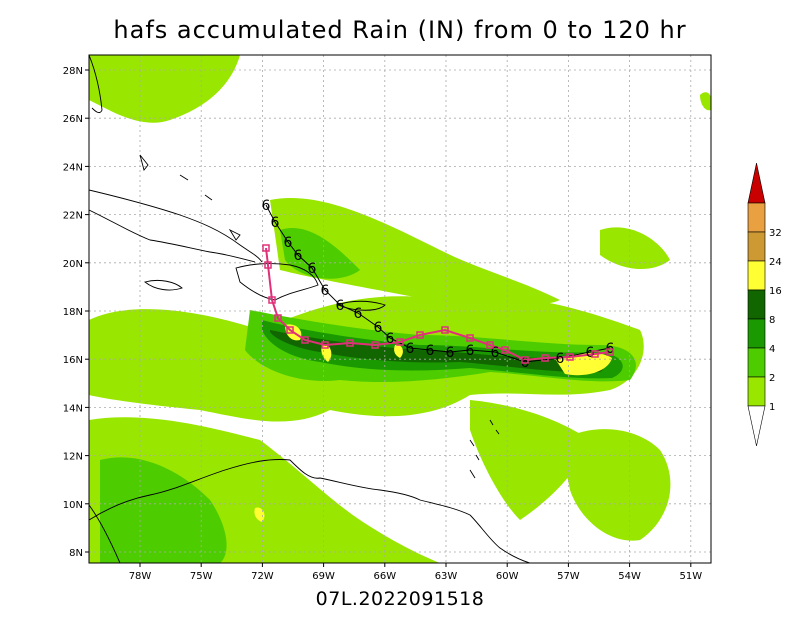 The height and width of the screenshot is (618, 800). What do you see at coordinates (446, 576) in the screenshot?
I see `lon-label: 63W` at bounding box center [446, 576].